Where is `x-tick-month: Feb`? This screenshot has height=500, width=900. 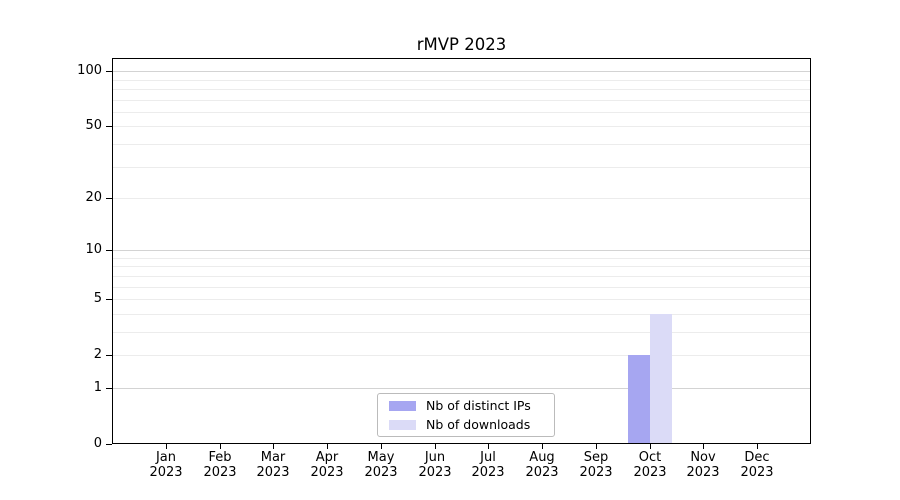 x-tick-month: Feb is located at coordinates (220, 457).